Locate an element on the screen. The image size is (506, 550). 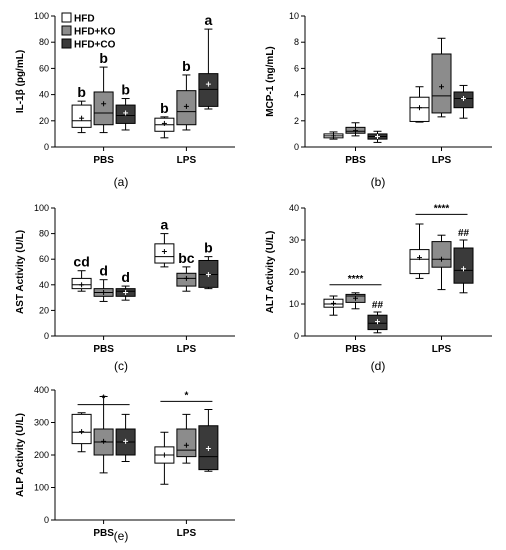
legend: HFD HFD+KO HFD+CO is located at coordinates (88, 31).